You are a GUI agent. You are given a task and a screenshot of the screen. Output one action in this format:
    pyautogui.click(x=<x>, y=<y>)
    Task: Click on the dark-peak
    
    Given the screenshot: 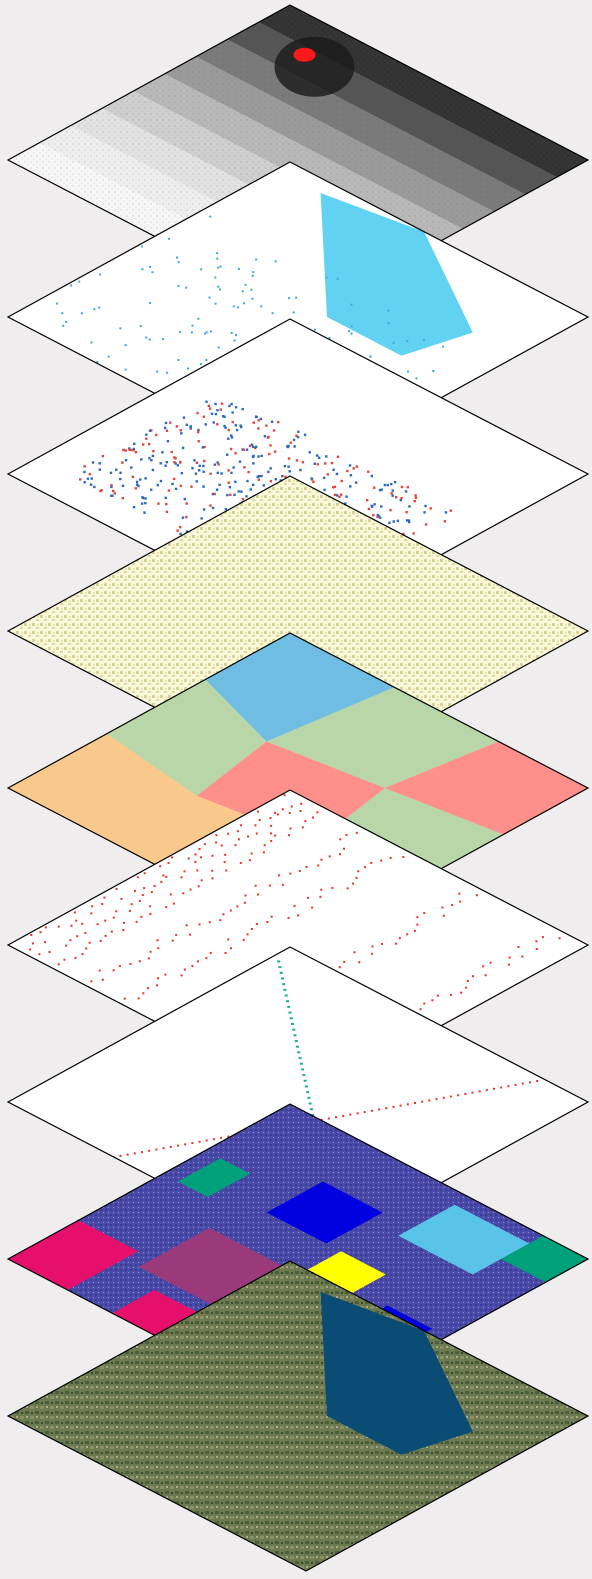 What is the action you would take?
    pyautogui.click(x=314, y=66)
    